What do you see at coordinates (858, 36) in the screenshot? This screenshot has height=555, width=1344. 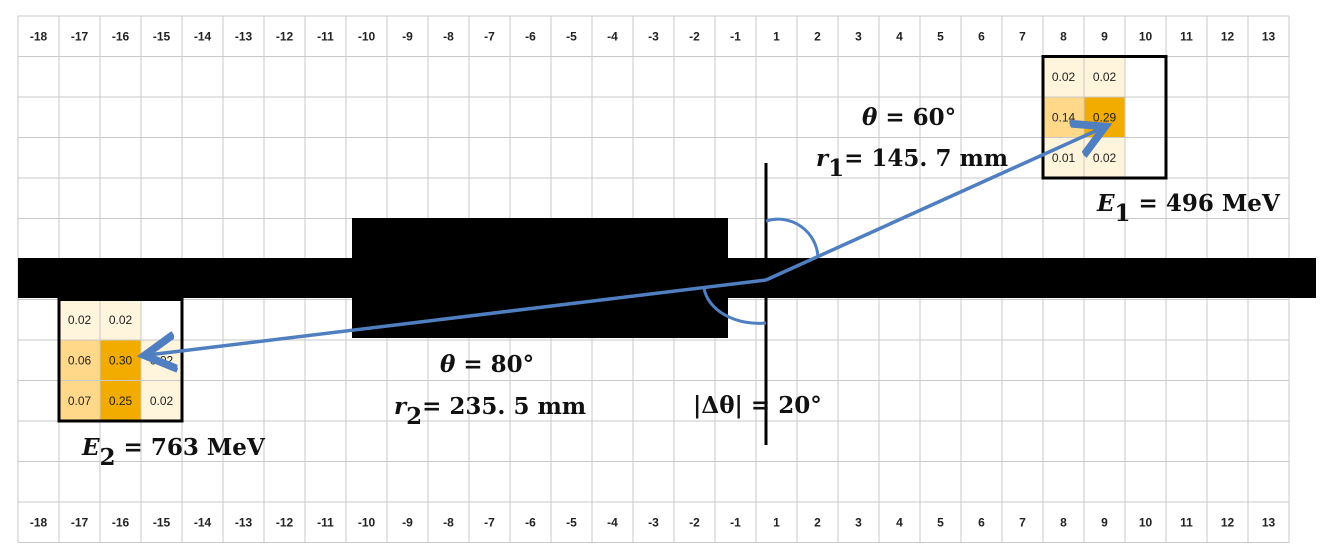 I see `top-tick-label: 3` at bounding box center [858, 36].